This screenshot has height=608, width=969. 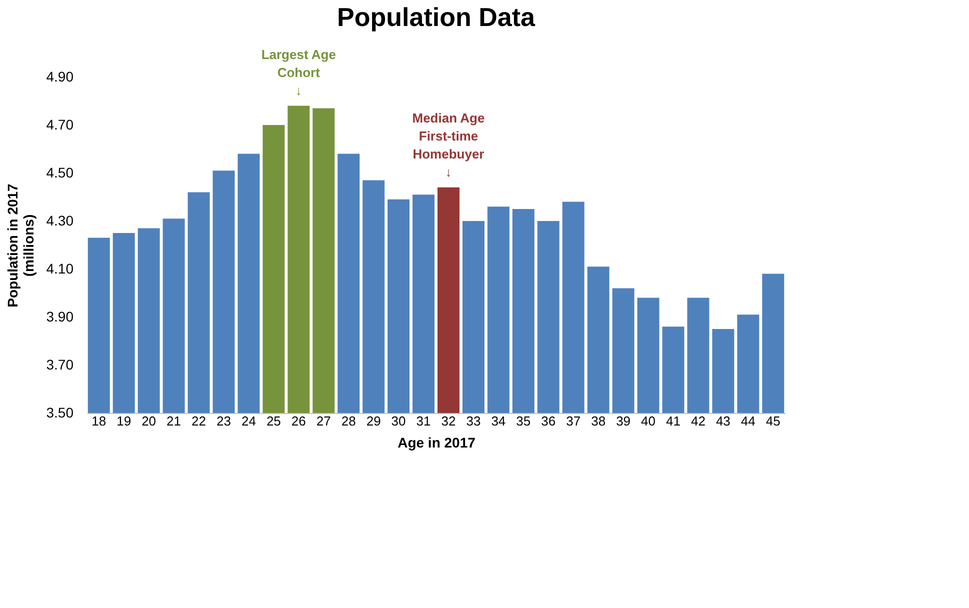 What do you see at coordinates (437, 442) in the screenshot?
I see `x-axis-title: Age in 2017` at bounding box center [437, 442].